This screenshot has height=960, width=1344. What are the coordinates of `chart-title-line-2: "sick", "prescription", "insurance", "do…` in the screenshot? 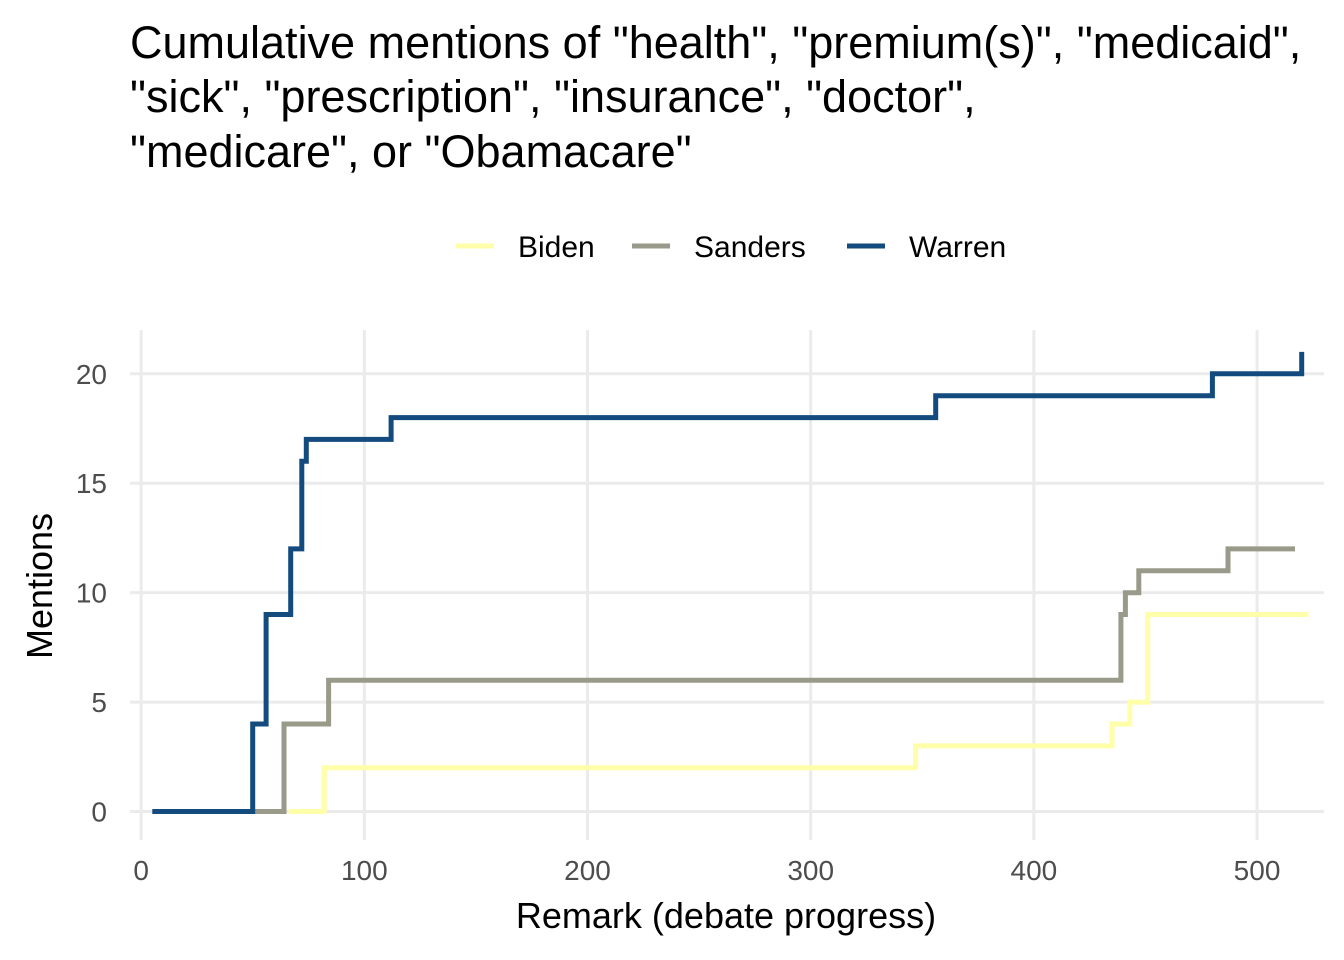 It's located at (553, 96).